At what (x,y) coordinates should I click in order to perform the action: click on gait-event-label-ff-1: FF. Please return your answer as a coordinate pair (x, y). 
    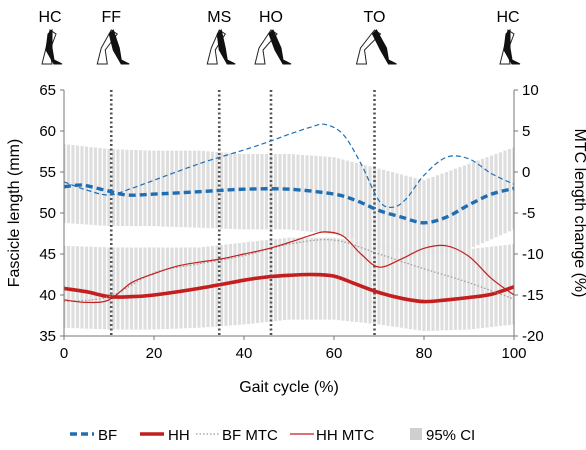
    Looking at the image, I should click on (111, 17).